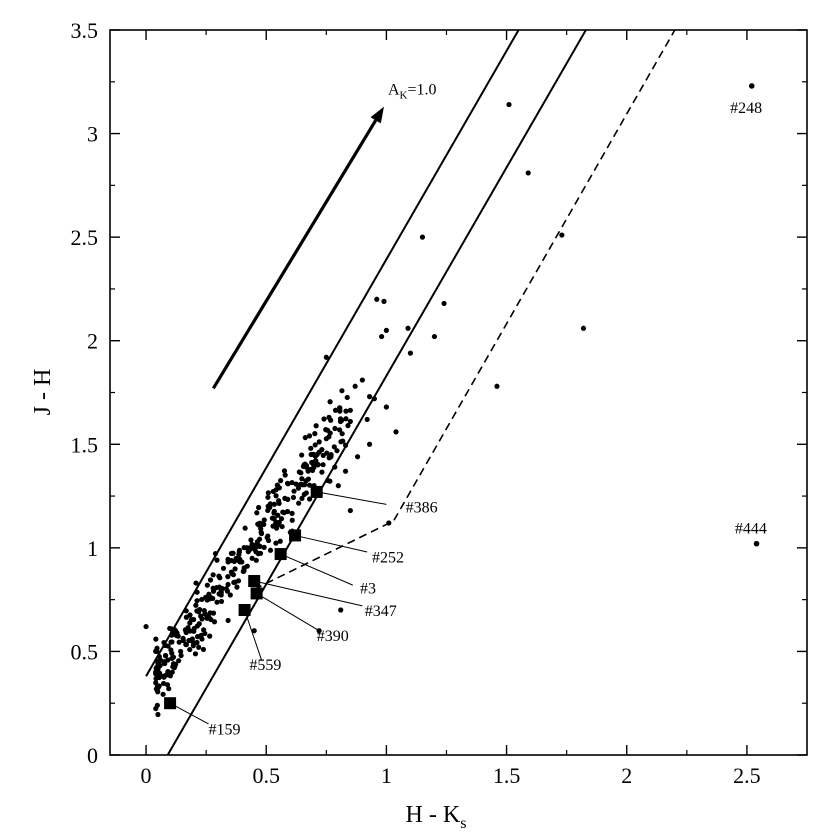 The width and height of the screenshot is (830, 837). What do you see at coordinates (394, 90) in the screenshot?
I see `vector-label-main: A` at bounding box center [394, 90].